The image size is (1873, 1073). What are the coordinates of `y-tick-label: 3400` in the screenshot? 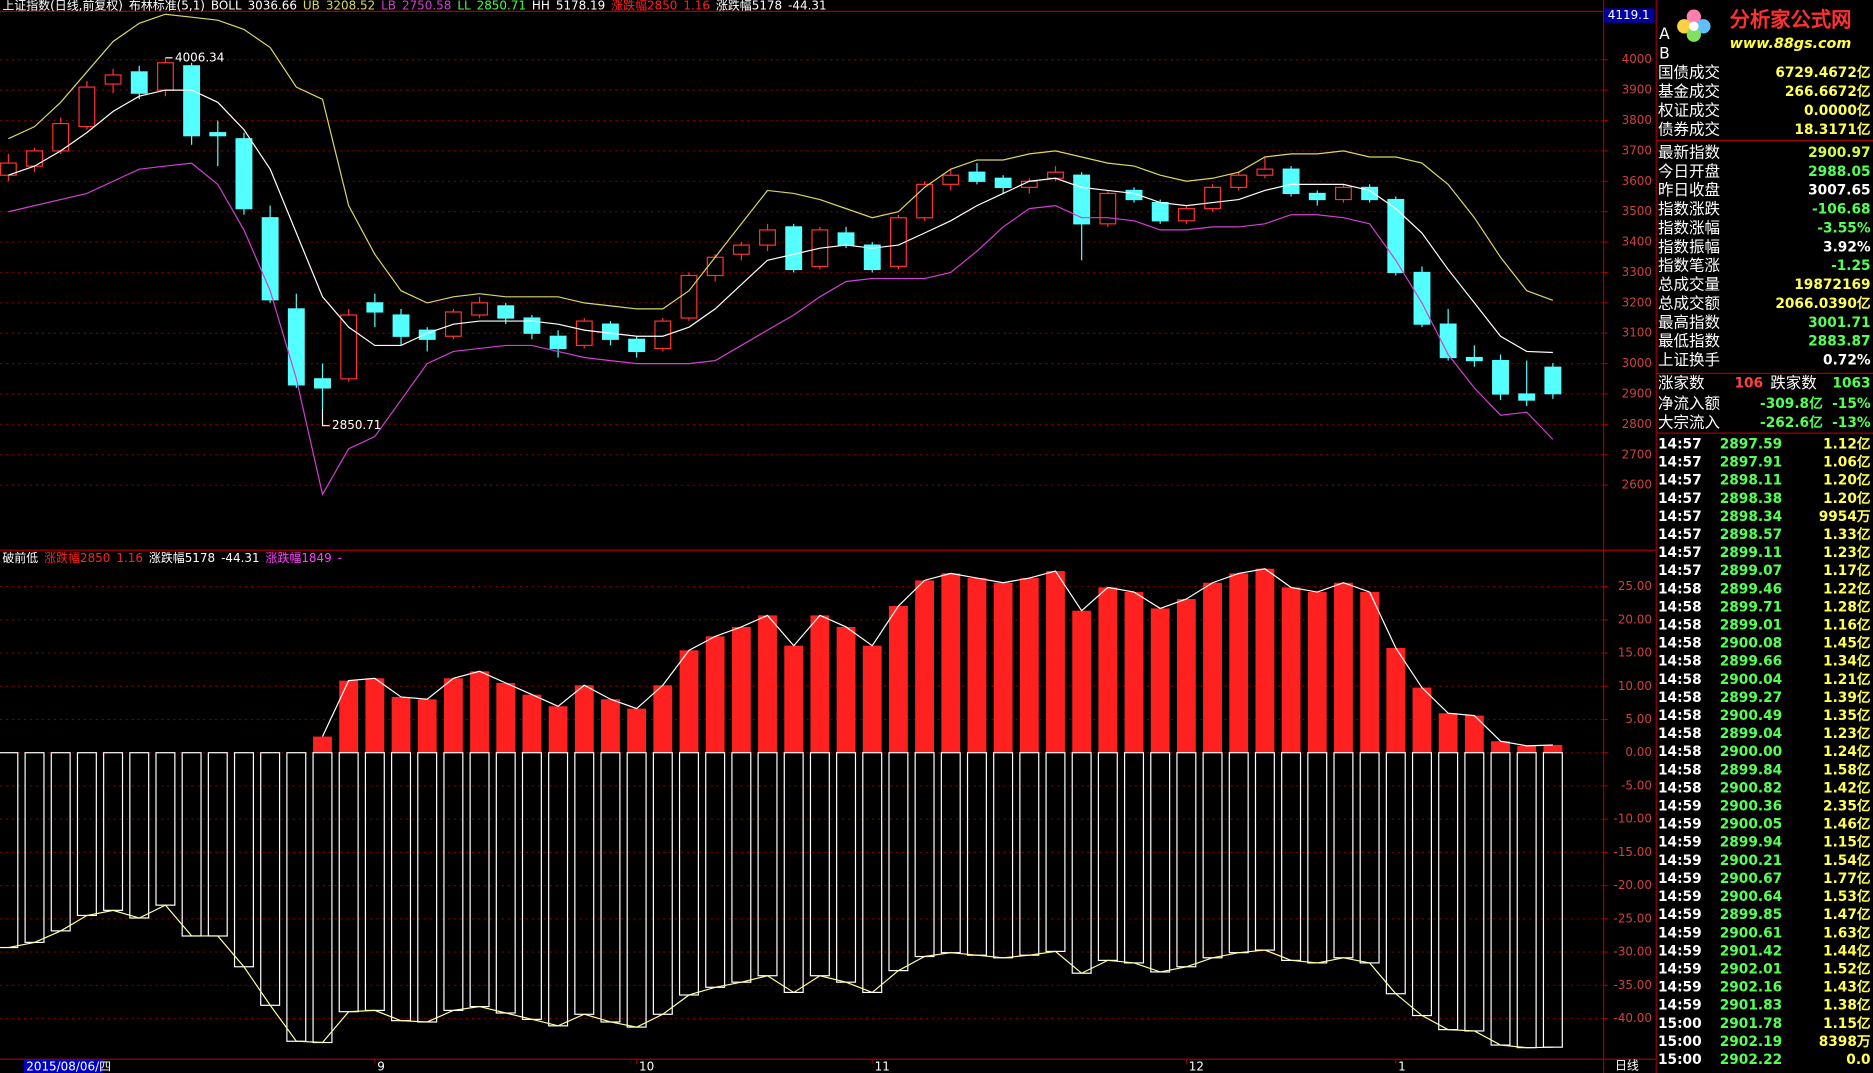 It's located at (1637, 242).